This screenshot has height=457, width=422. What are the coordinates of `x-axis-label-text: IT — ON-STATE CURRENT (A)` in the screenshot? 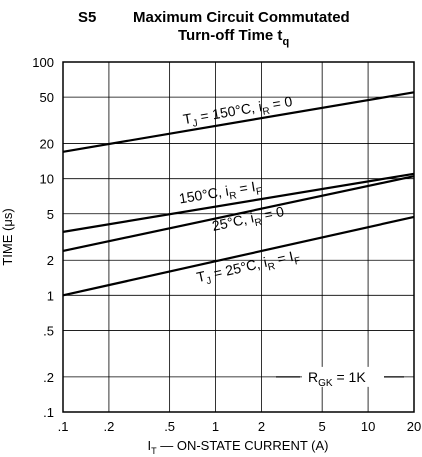 It's located at (237, 447).